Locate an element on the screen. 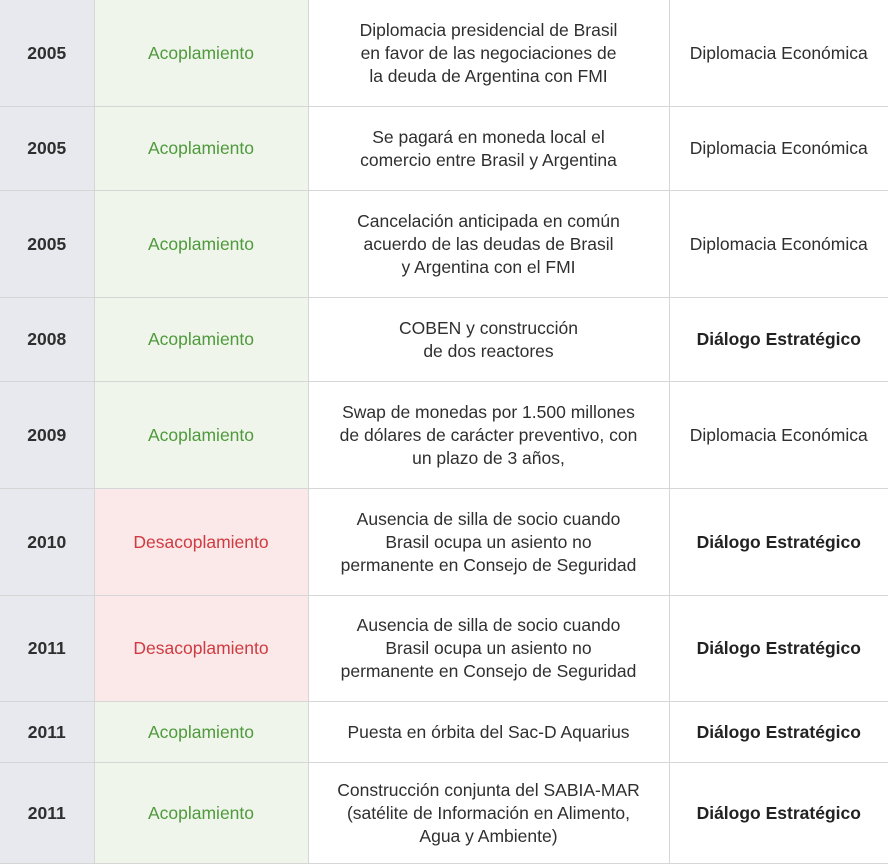  event-line: Agua y Ambiente) is located at coordinates (488, 835).